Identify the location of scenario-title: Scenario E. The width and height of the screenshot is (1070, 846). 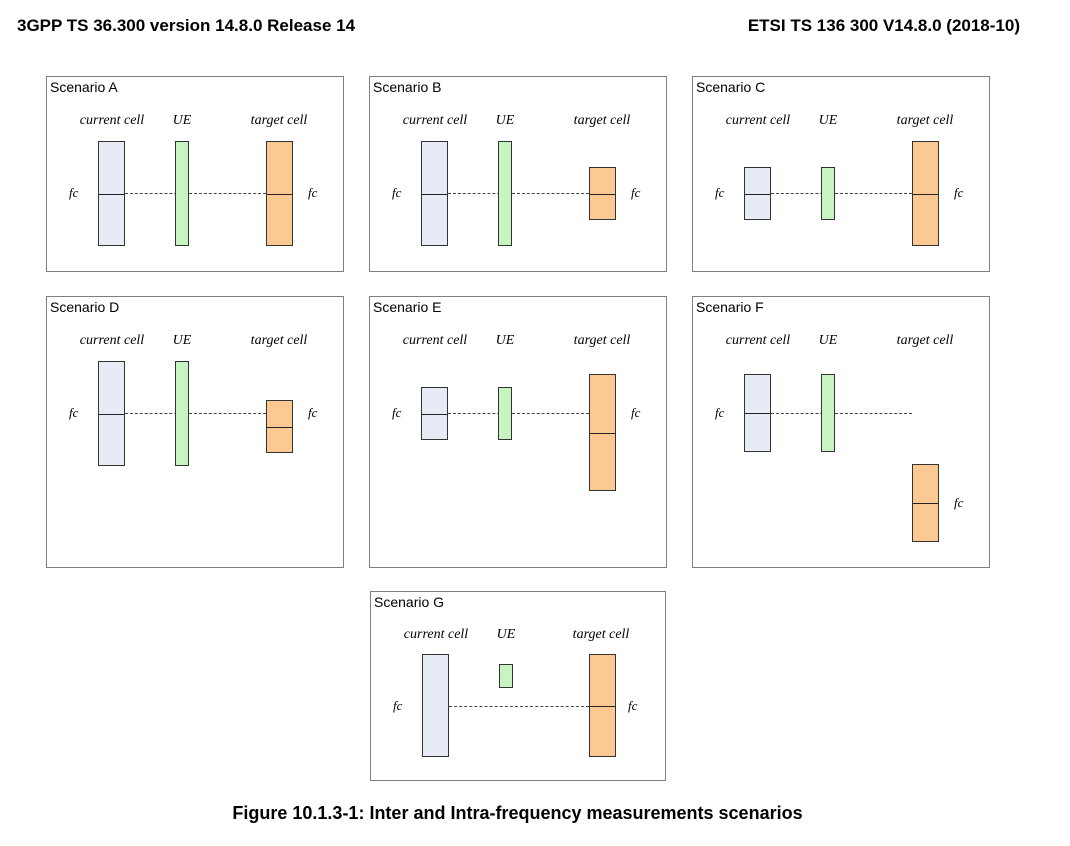
(407, 307).